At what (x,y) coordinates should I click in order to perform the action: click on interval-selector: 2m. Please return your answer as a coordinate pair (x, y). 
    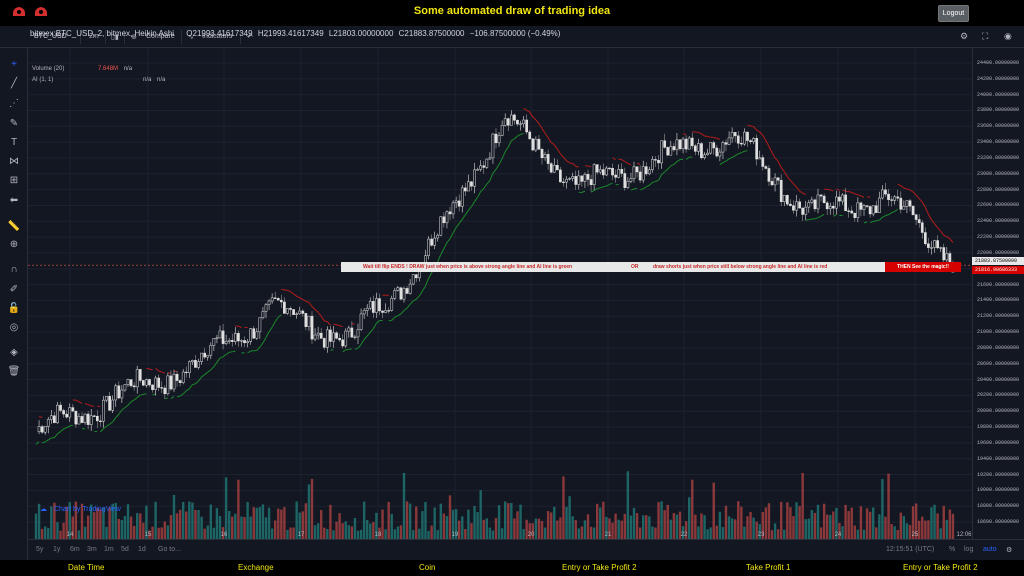
    Looking at the image, I should click on (94, 36).